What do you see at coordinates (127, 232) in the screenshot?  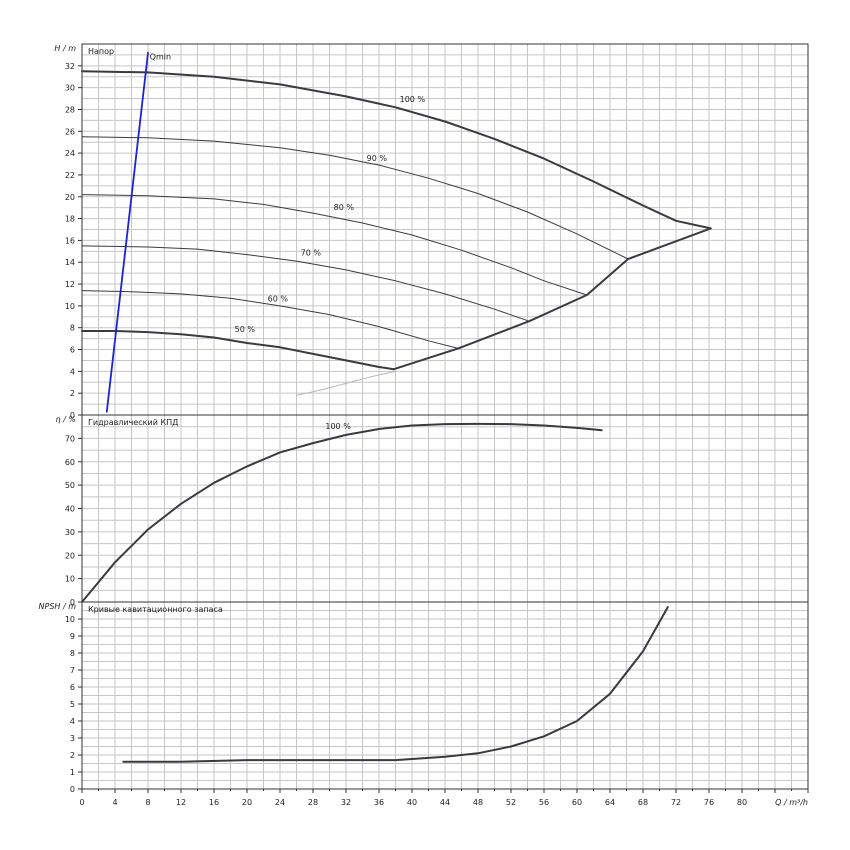 I see `curve-qmin` at bounding box center [127, 232].